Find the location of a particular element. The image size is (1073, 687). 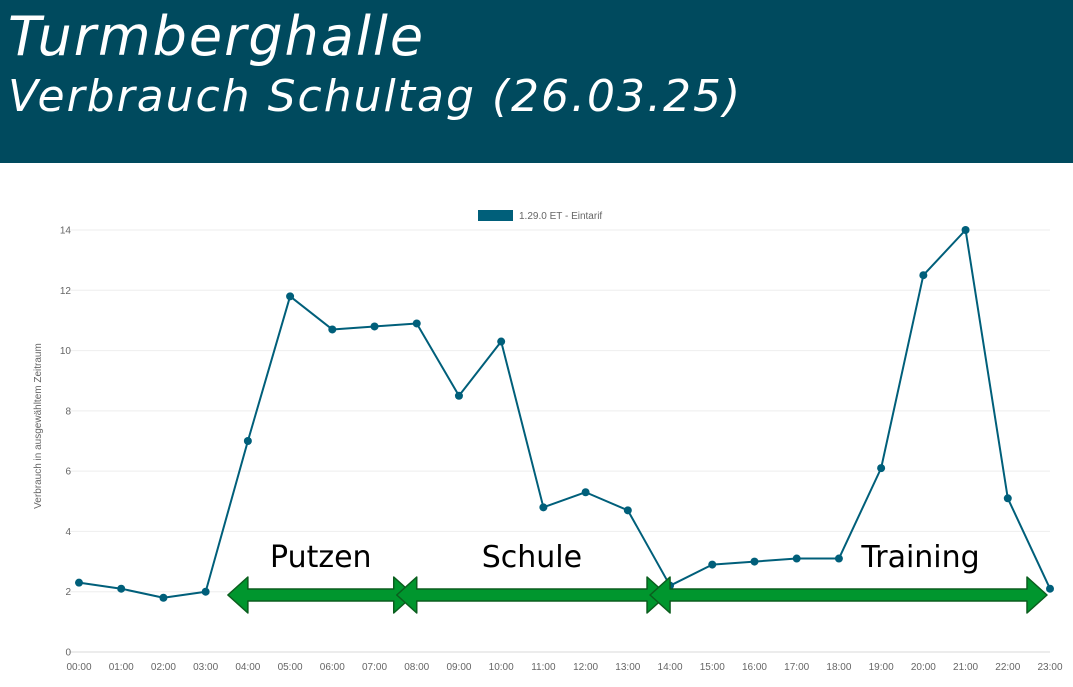

page-title: Turmberghalle is located at coordinates (217, 36).